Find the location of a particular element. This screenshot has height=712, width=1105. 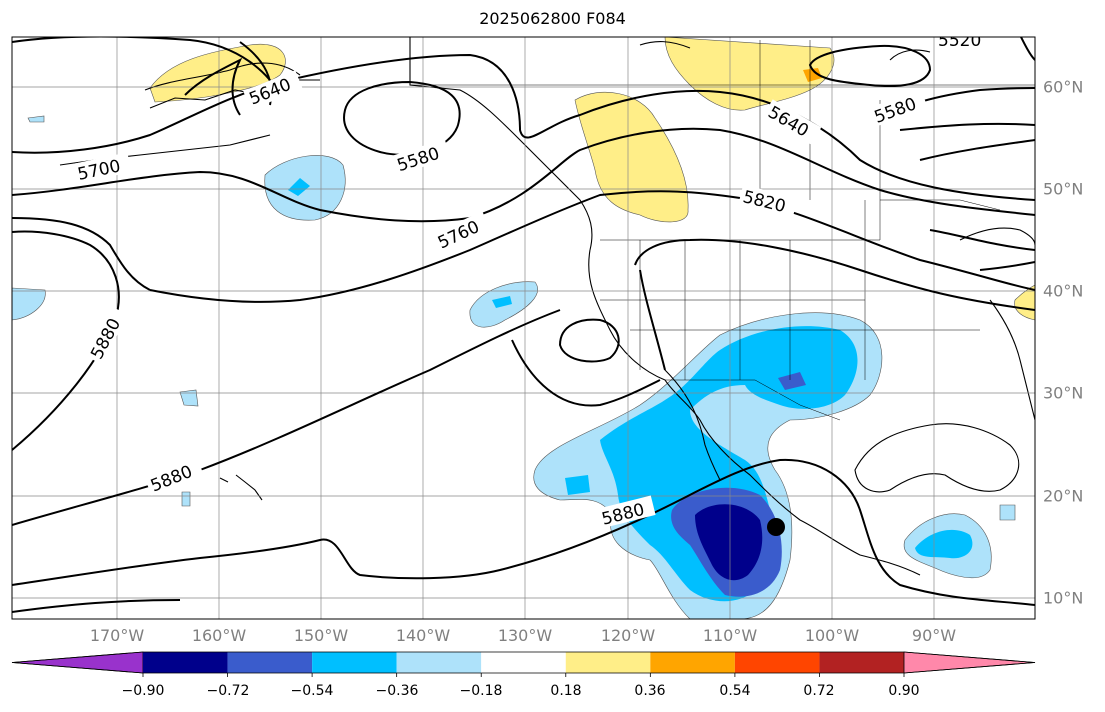

colorbar is located at coordinates (523, 664).